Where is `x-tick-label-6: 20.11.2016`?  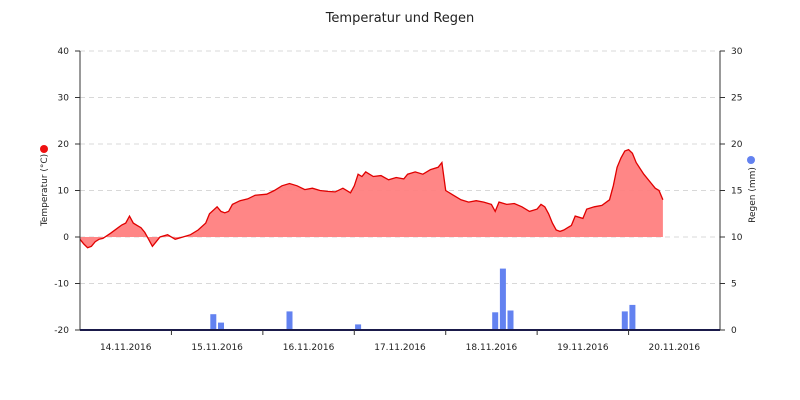
x-tick-label-6: 20.11.2016 is located at coordinates (675, 348).